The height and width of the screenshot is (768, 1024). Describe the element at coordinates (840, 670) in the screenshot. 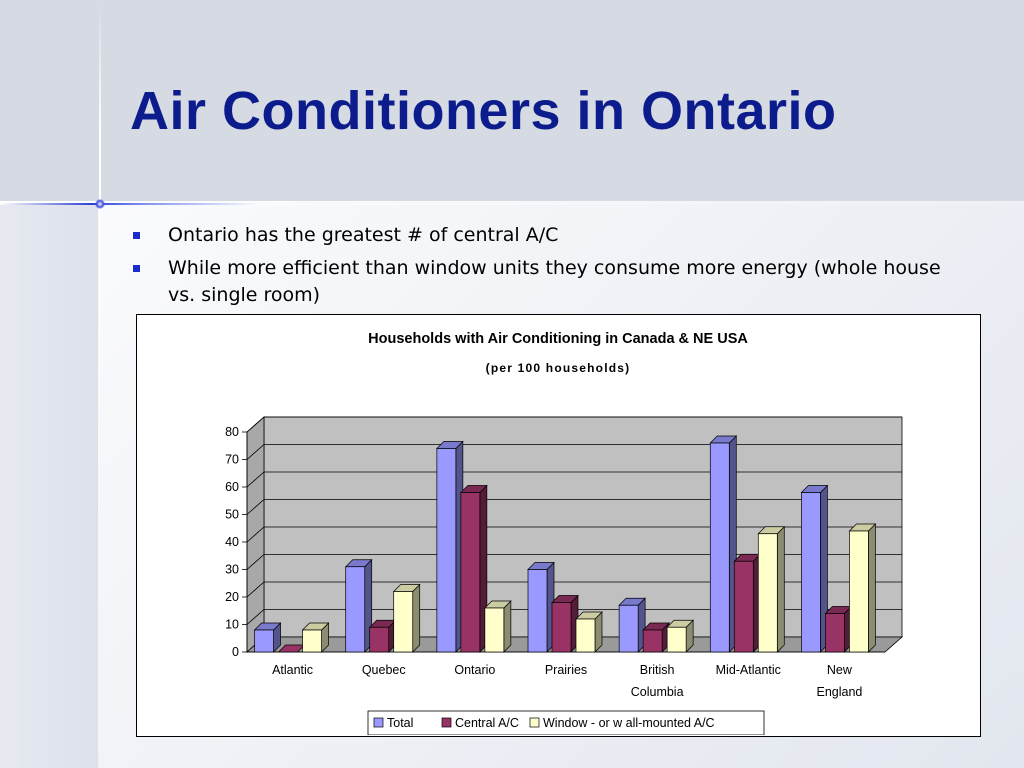

I see `x-tick-label: New` at that location.